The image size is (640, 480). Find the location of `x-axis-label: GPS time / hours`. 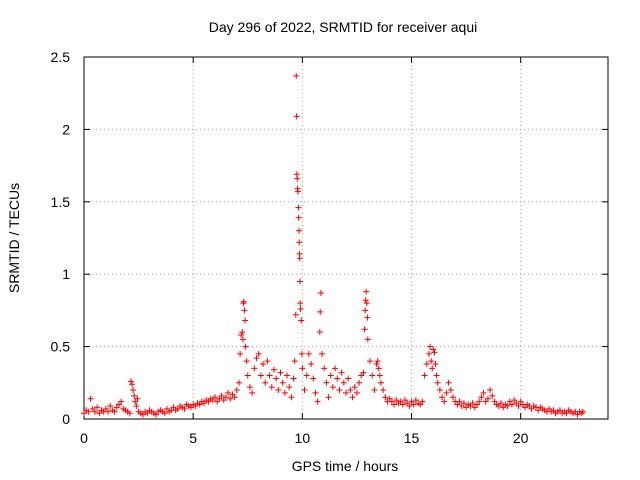

x-axis-label: GPS time / hours is located at coordinates (345, 466).